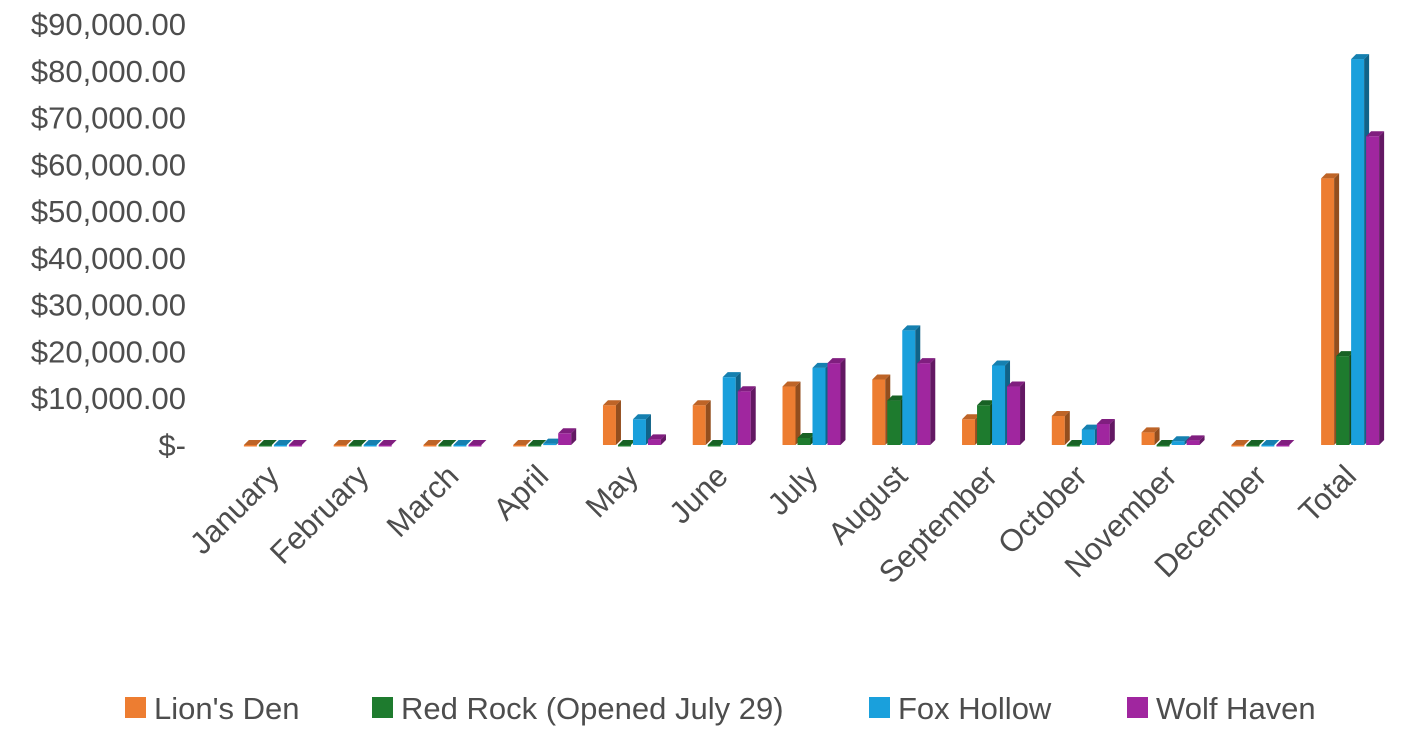  Describe the element at coordinates (975, 708) in the screenshot. I see `legend-label: Fox Hollow` at that location.